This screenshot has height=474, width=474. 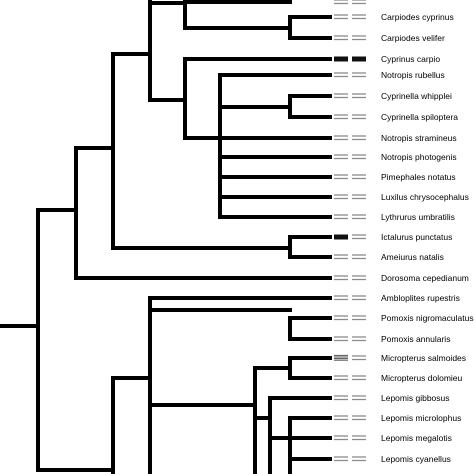 I want to click on marker-lepomis-cyanellus, so click(x=350, y=459).